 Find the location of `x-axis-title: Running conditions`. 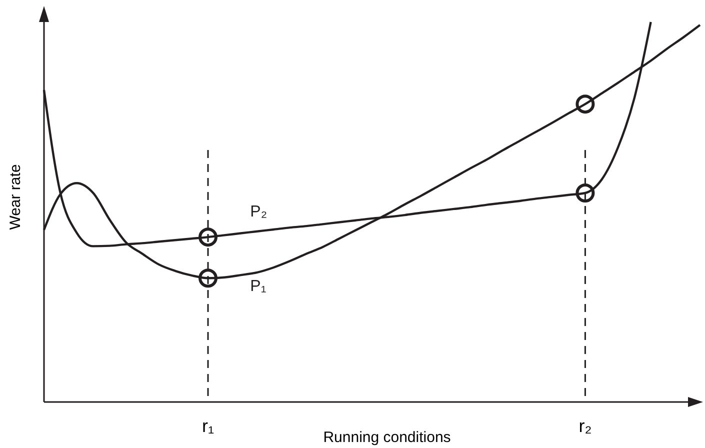

x-axis-title: Running conditions is located at coordinates (387, 437).